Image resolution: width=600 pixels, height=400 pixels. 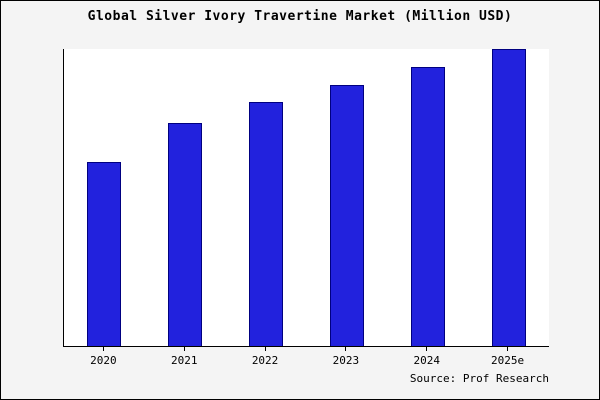 I want to click on x-label-slot: 2022, so click(x=265, y=357).